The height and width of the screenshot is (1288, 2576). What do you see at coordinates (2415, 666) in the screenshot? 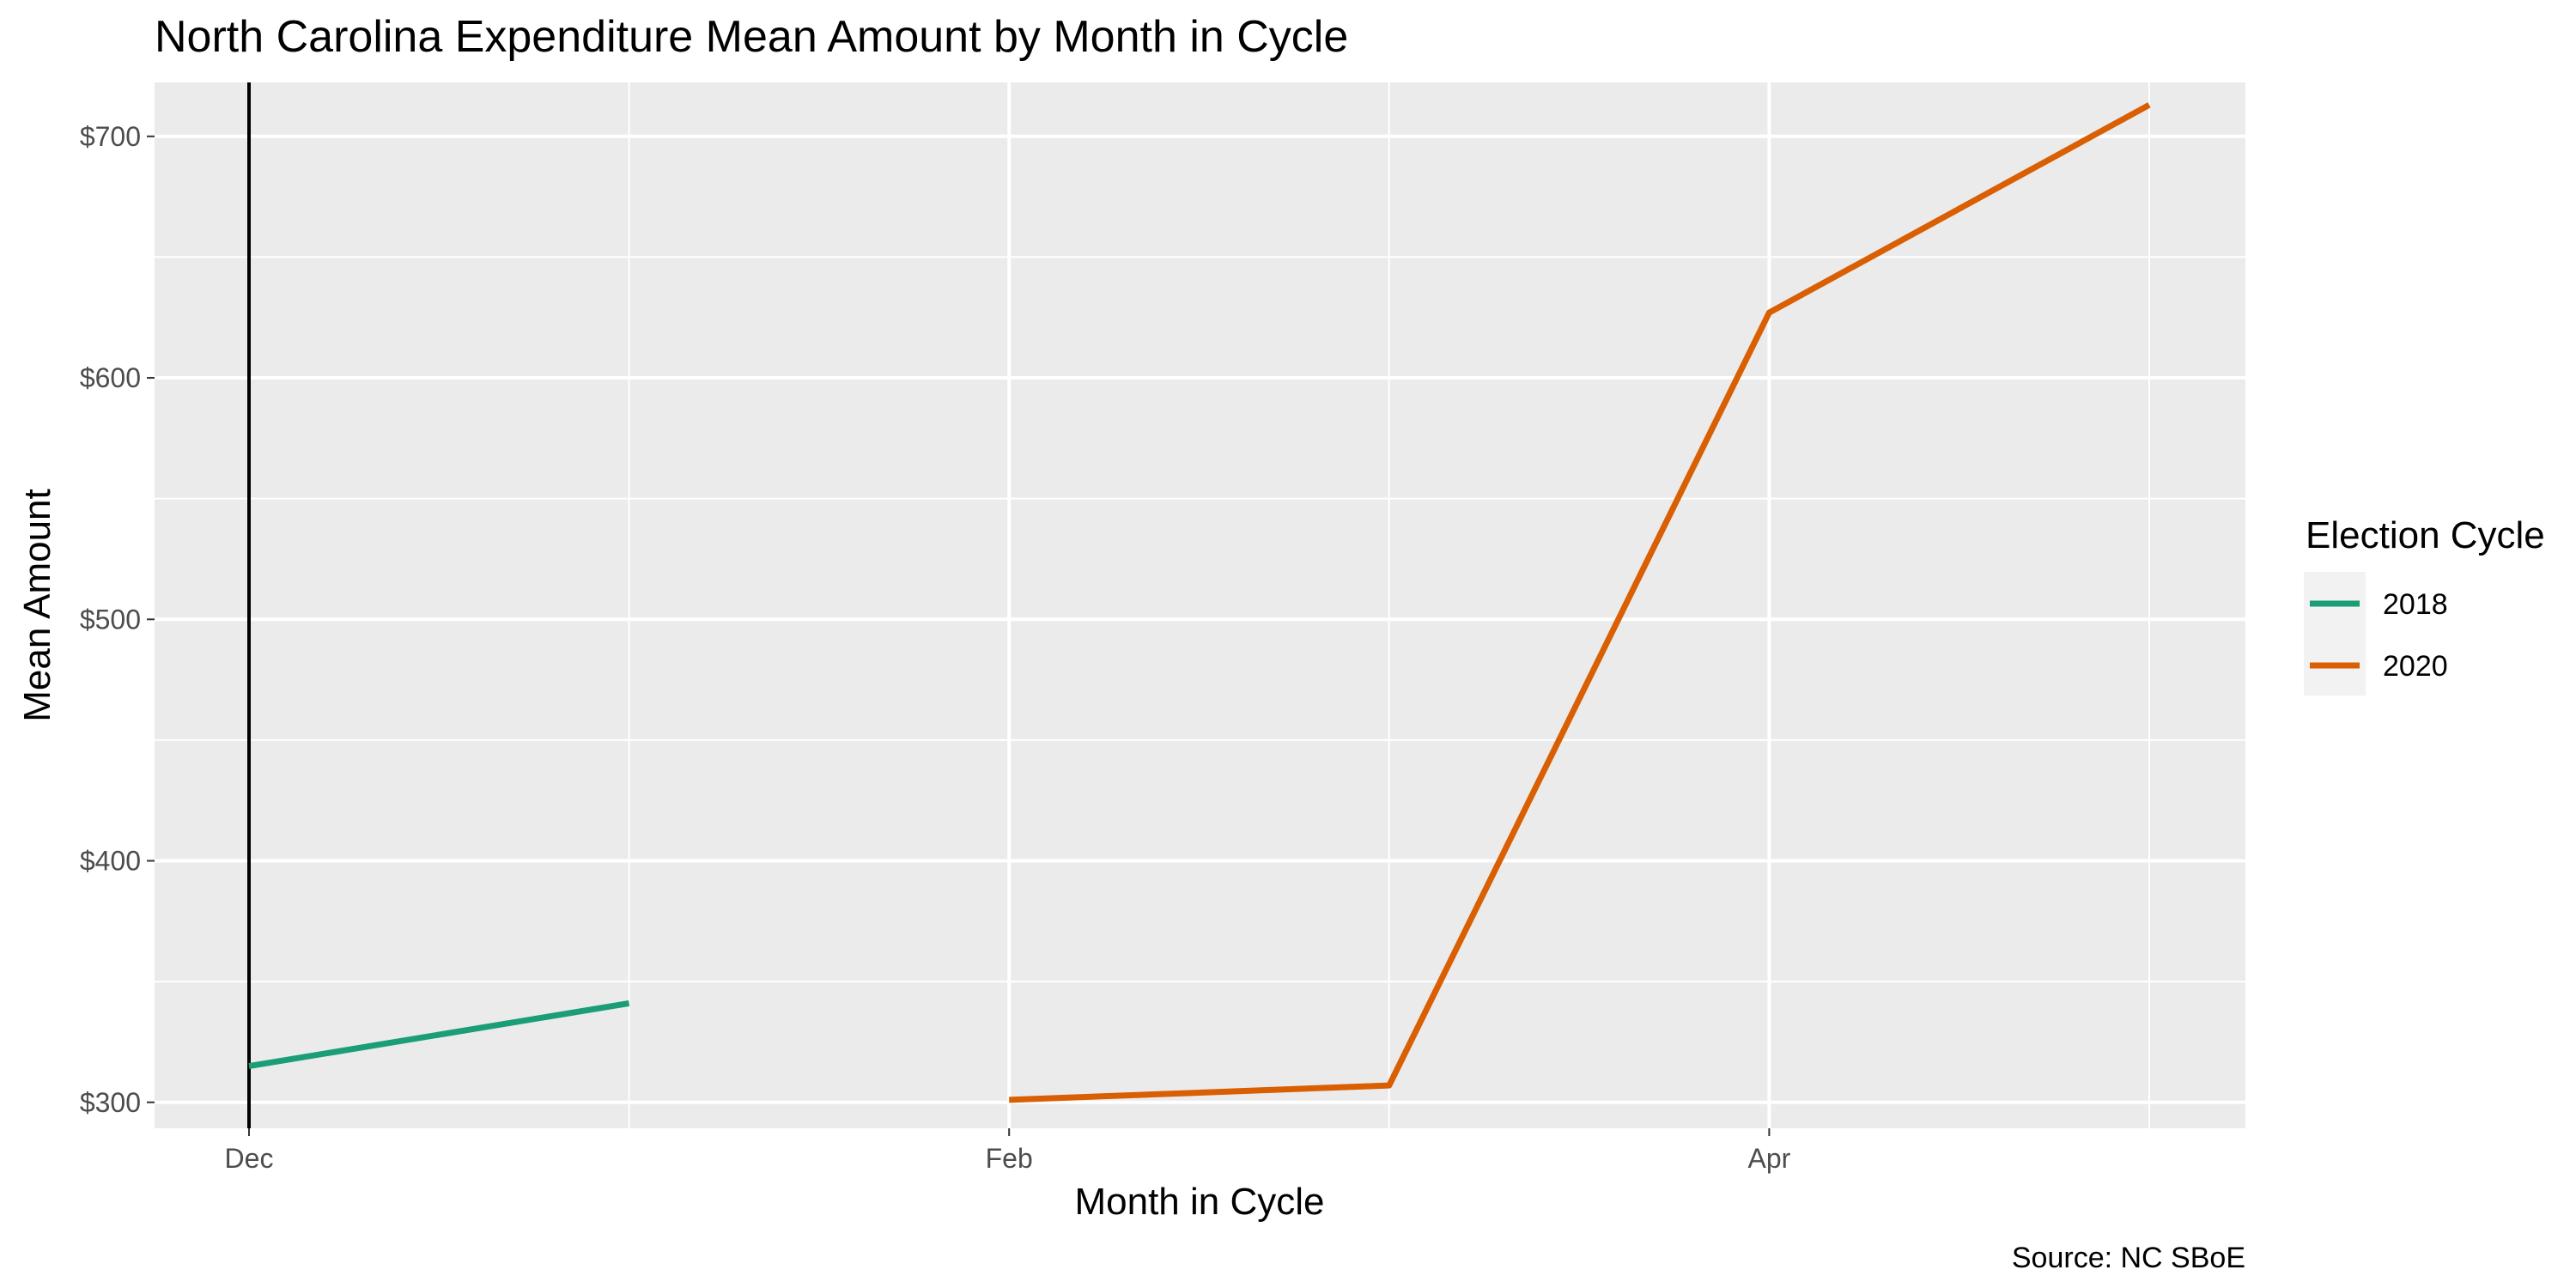
I see `legend-label-2020: 2020` at bounding box center [2415, 666].